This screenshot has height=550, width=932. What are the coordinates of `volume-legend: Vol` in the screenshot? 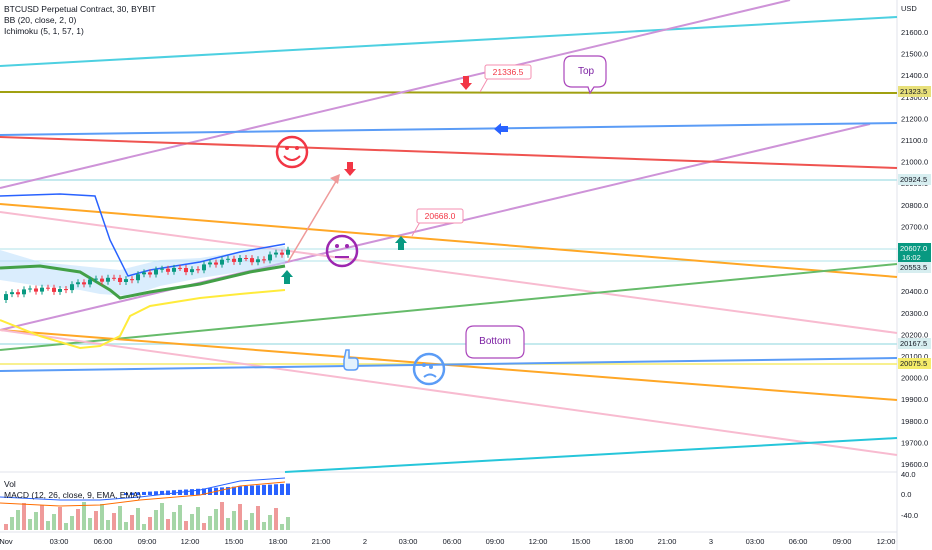 It's located at (10, 484).